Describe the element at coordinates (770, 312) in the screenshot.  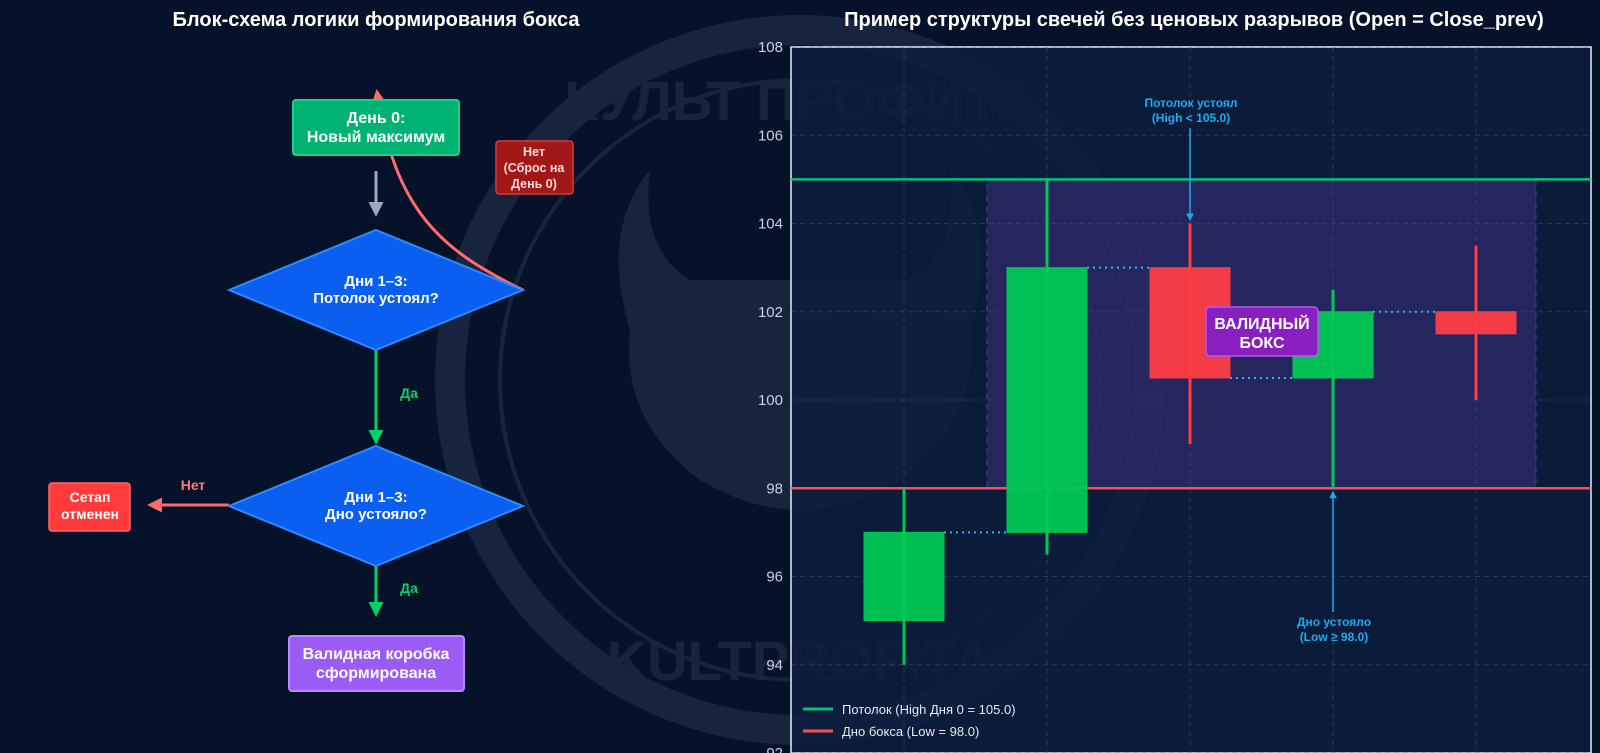
I see `y-tick-label: 102` at that location.